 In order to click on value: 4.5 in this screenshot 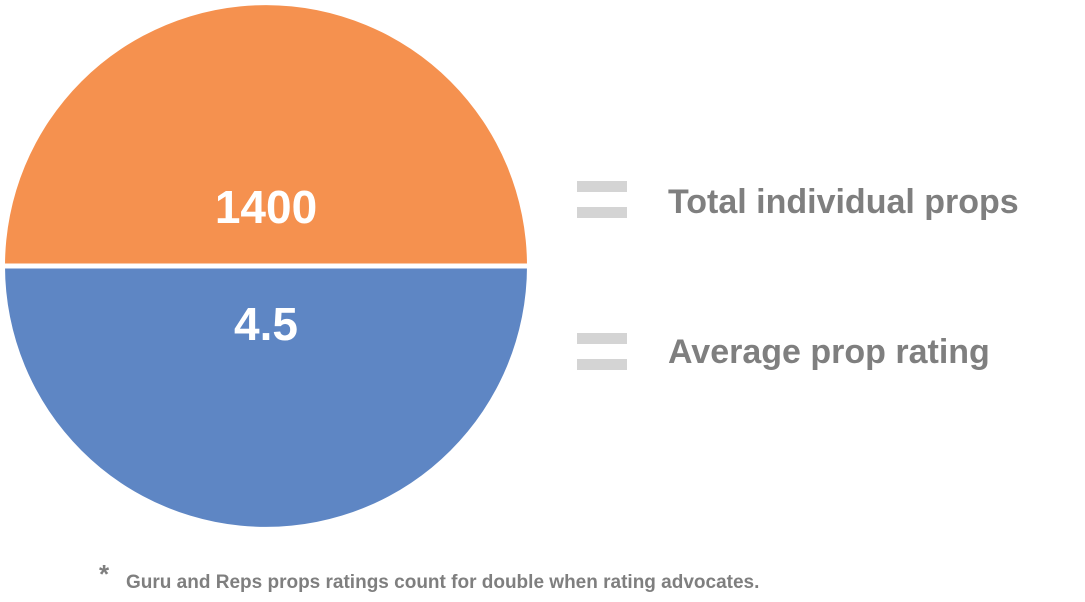, I will do `click(266, 324)`.